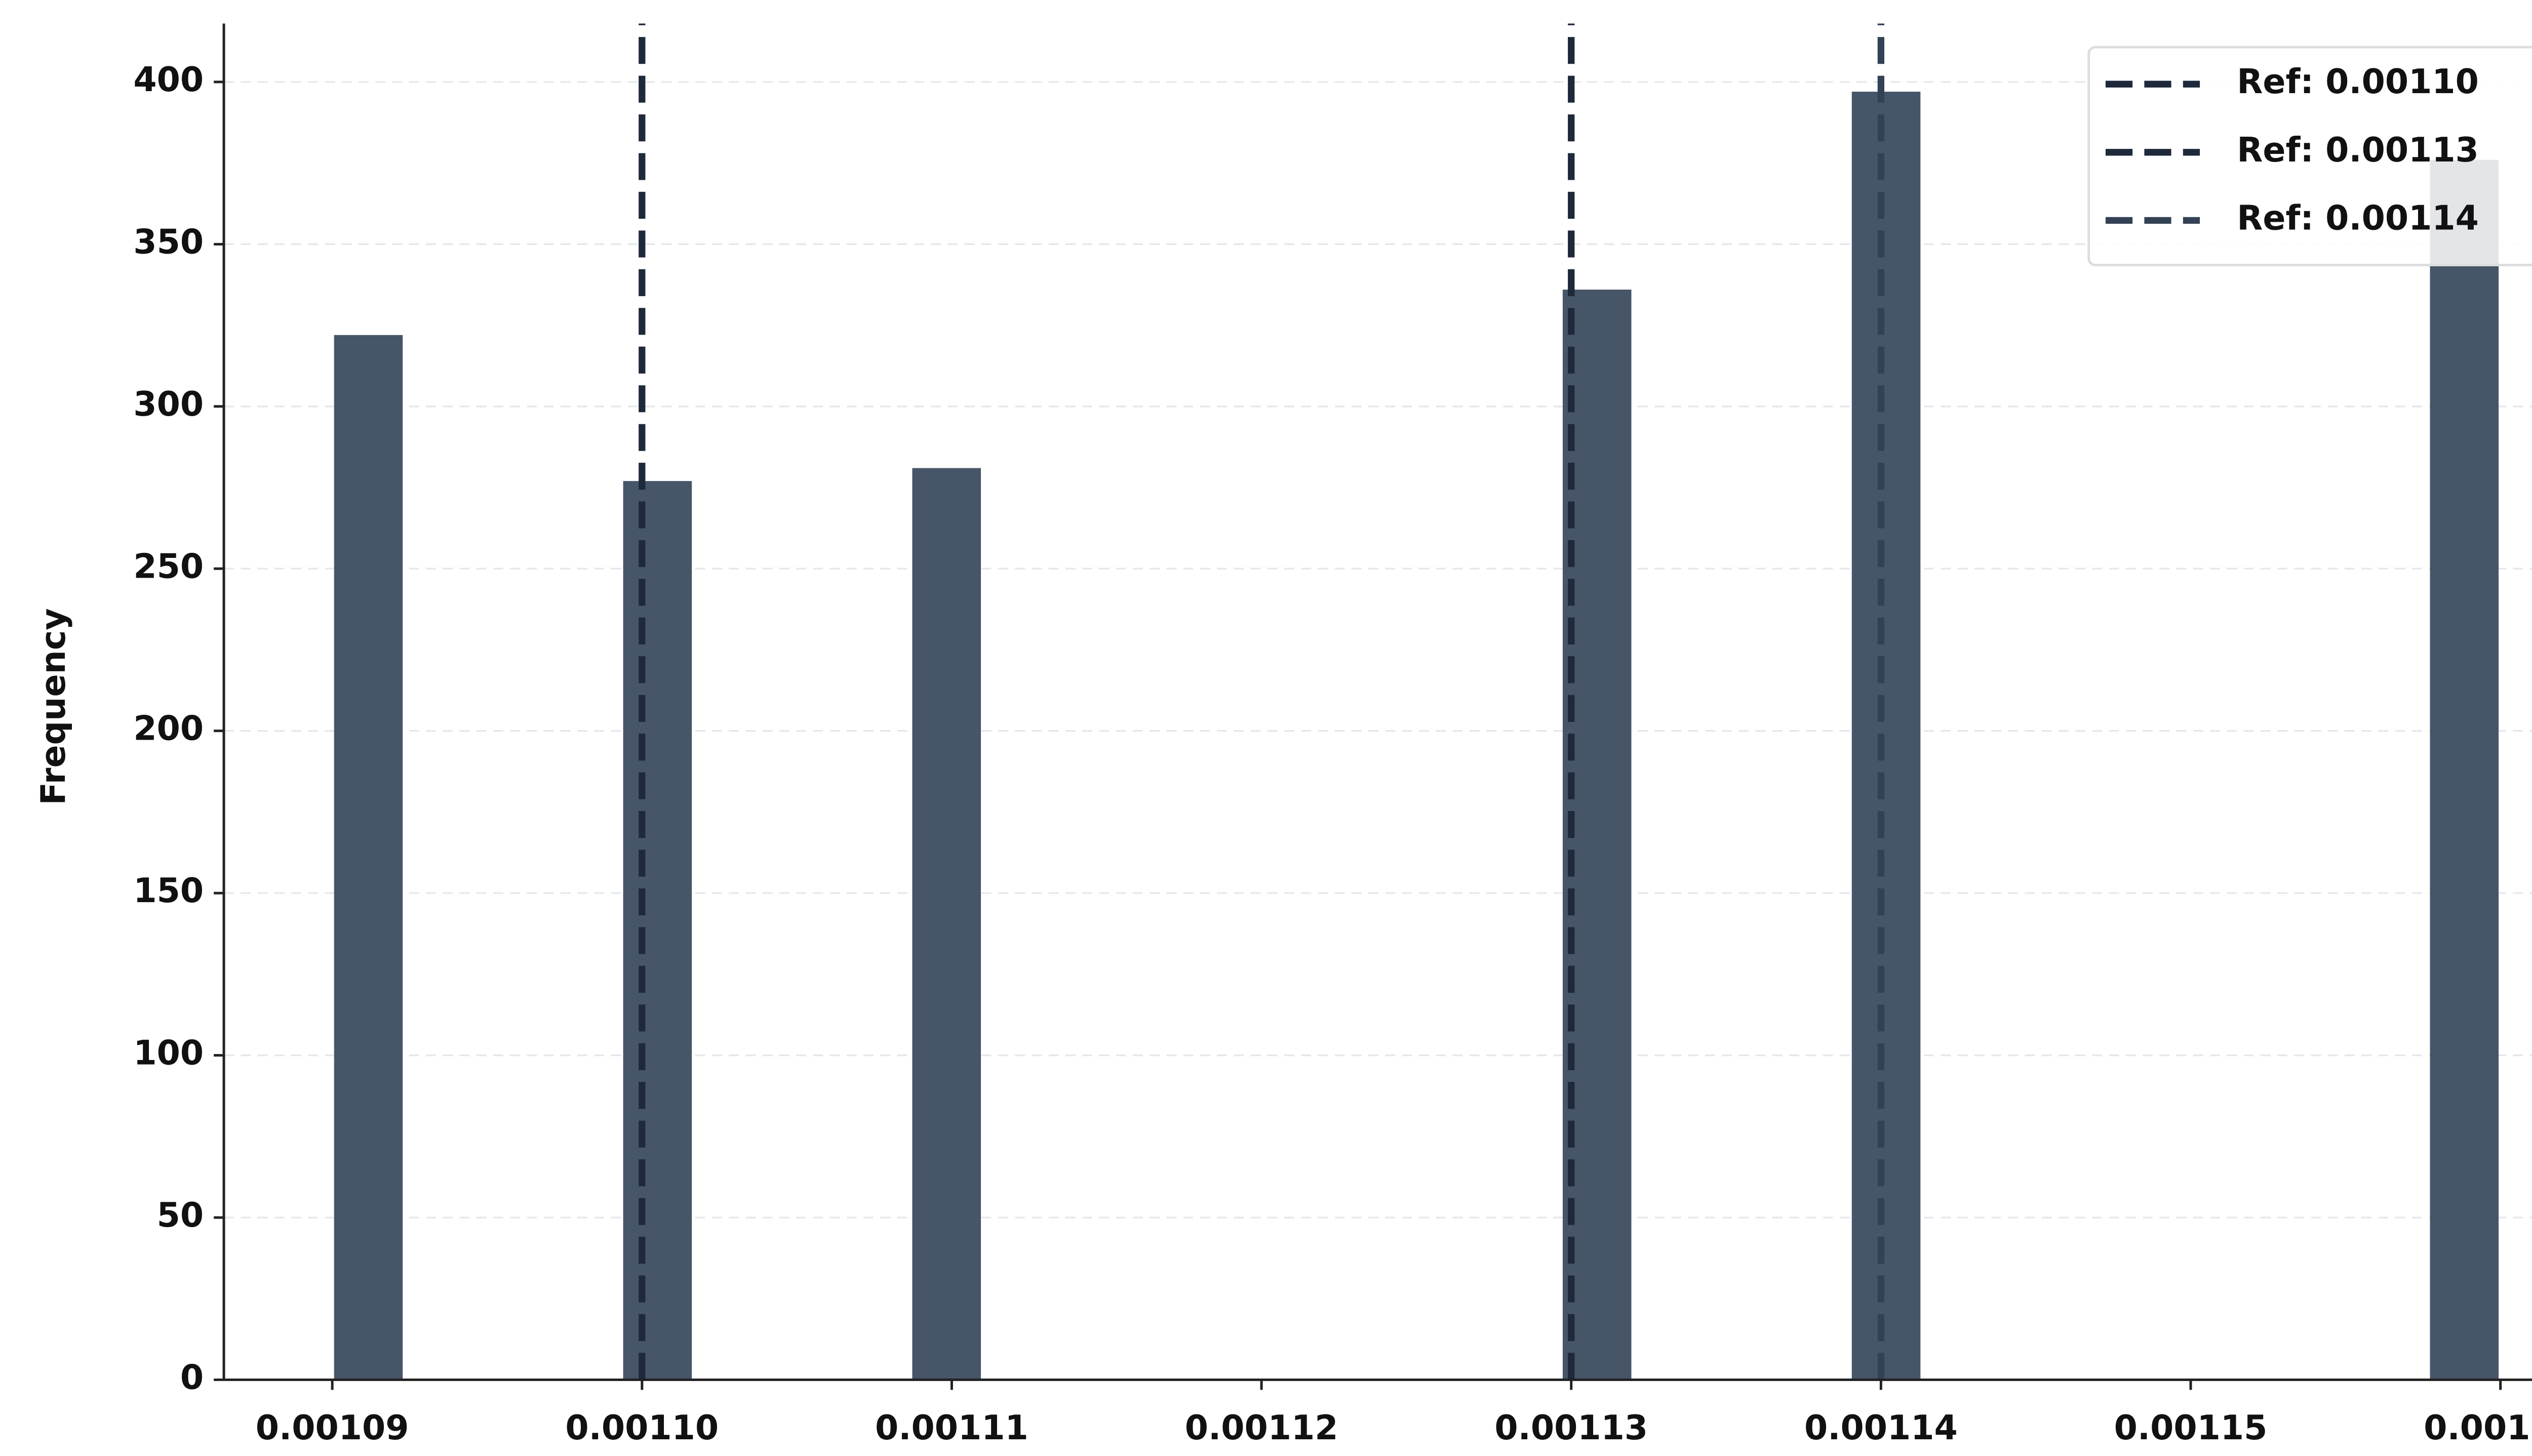  Describe the element at coordinates (168, 728) in the screenshot. I see `y-tick-label: 200` at that location.